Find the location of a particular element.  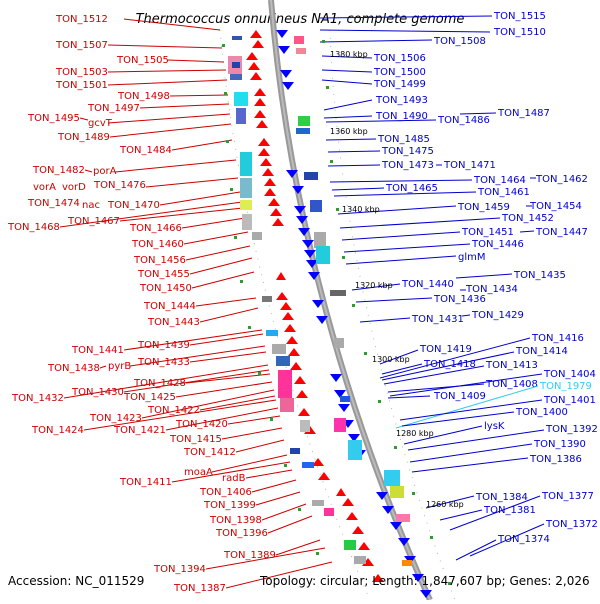

gene-label: radB is located at coordinates (234, 478).